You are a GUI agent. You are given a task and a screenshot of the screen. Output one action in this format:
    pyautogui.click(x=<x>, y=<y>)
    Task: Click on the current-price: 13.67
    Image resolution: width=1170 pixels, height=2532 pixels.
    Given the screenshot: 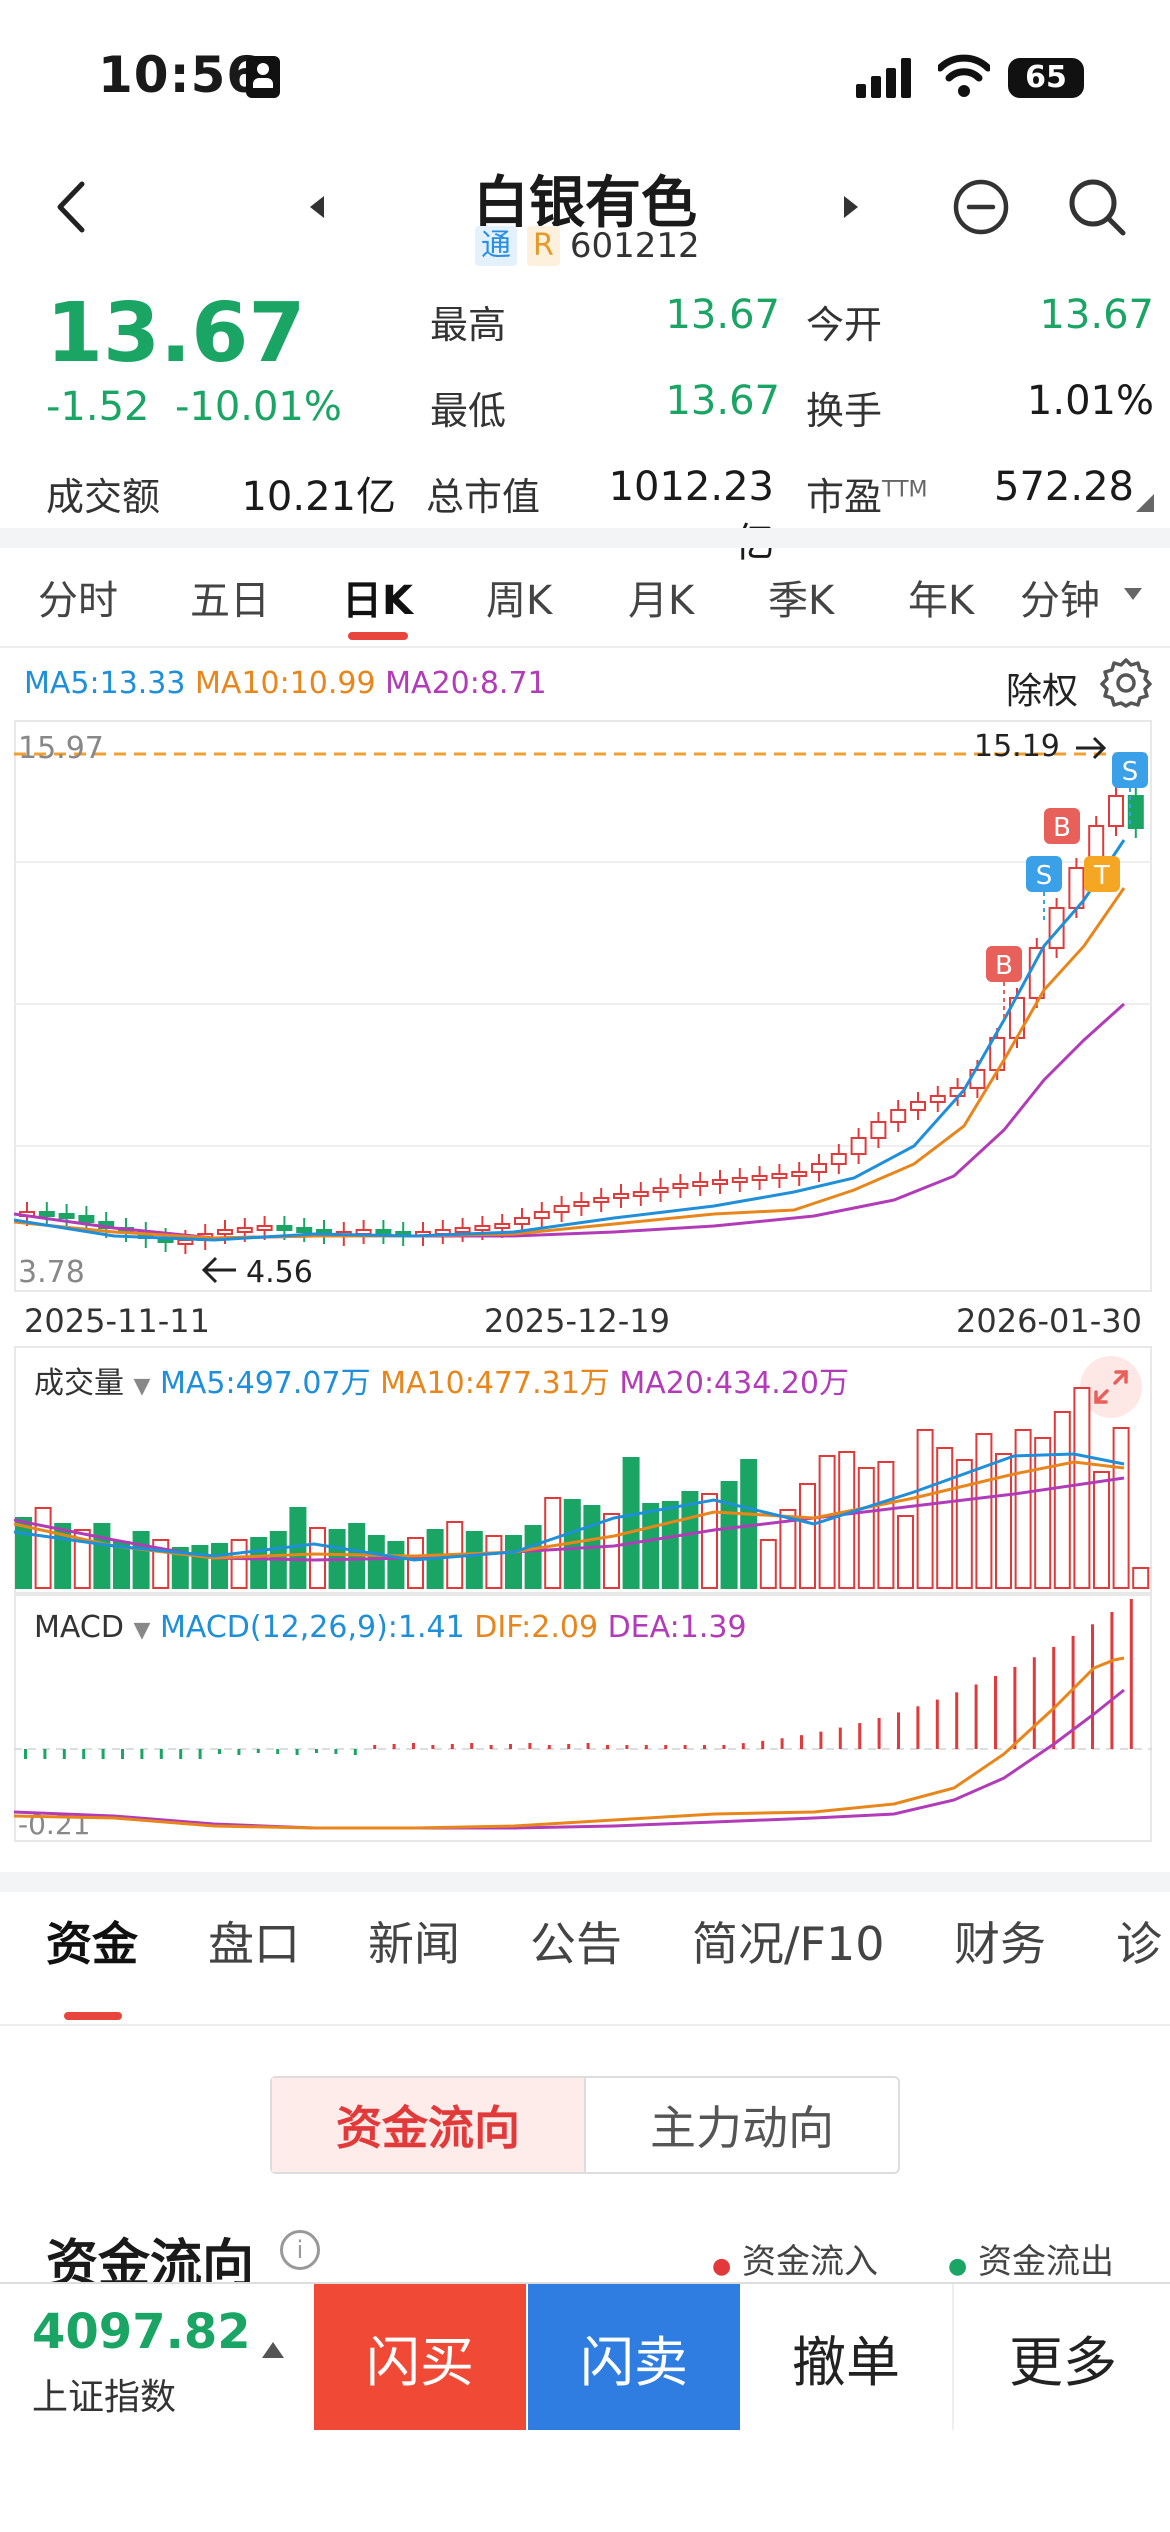 What is the action you would take?
    pyautogui.click(x=176, y=333)
    